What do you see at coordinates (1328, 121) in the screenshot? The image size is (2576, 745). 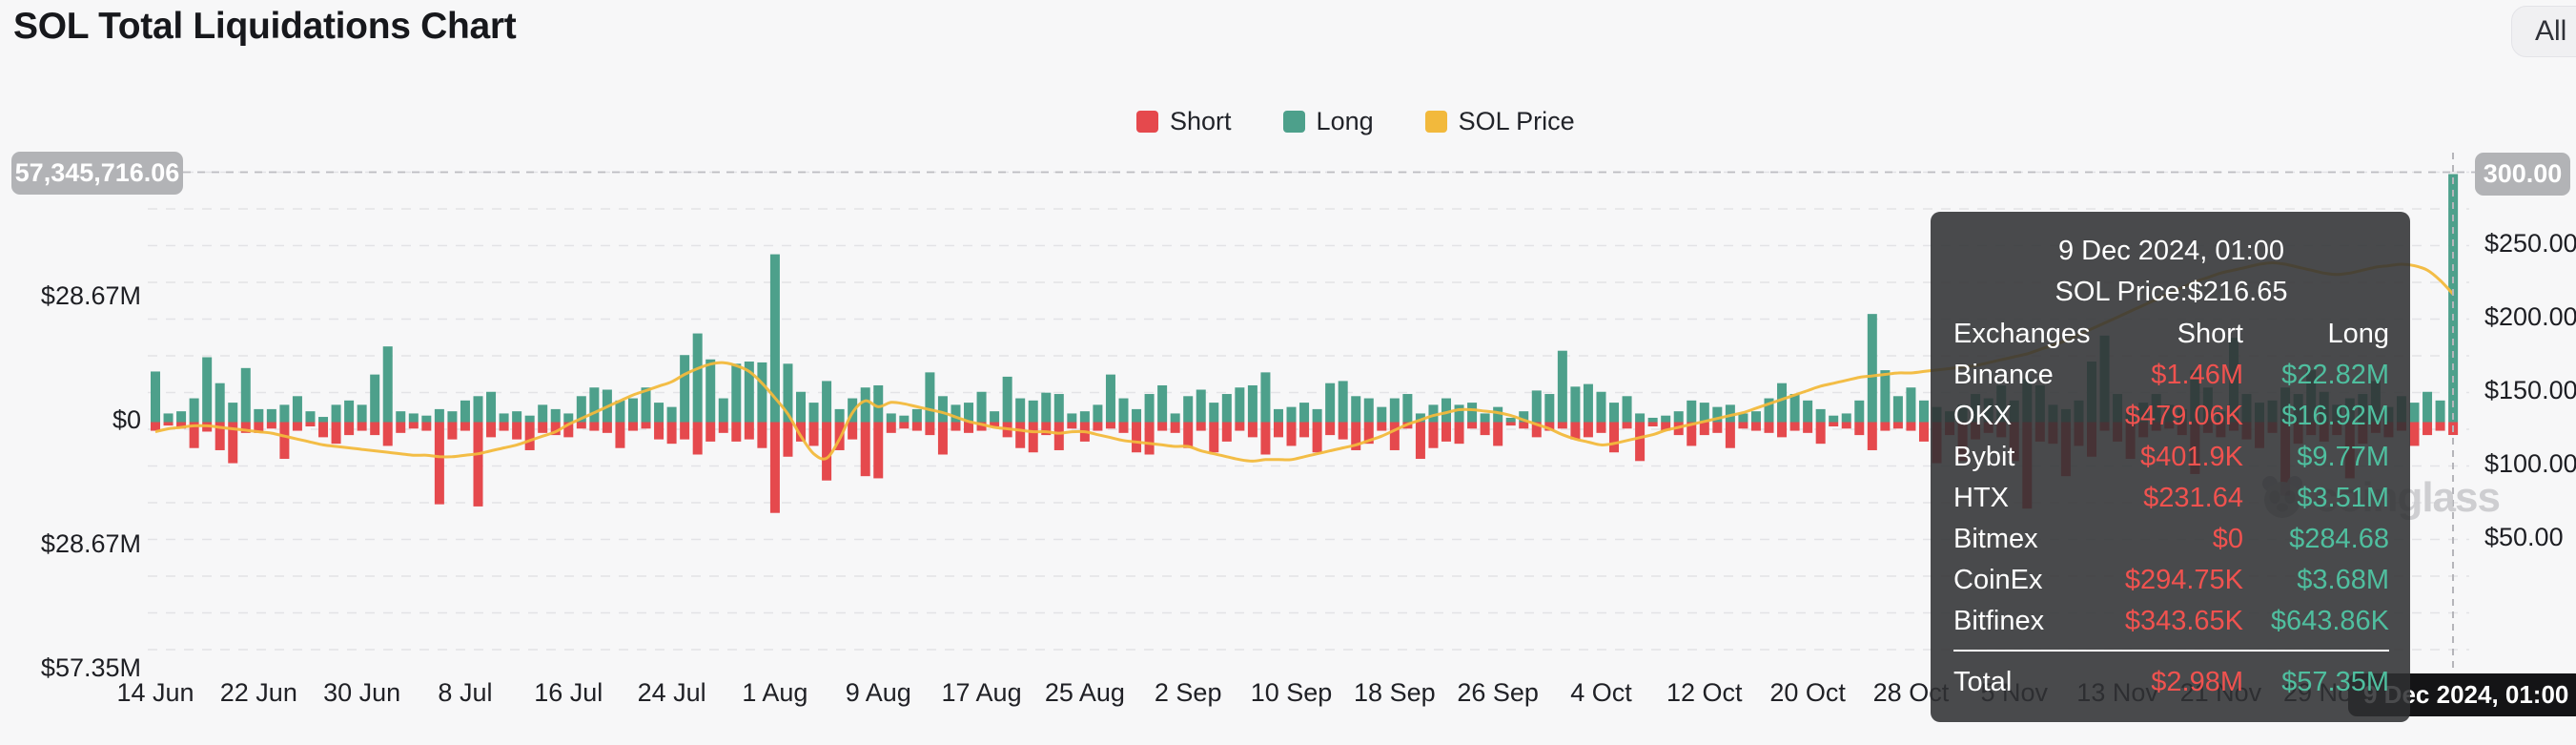 I see `legend-item-long: Long` at bounding box center [1328, 121].